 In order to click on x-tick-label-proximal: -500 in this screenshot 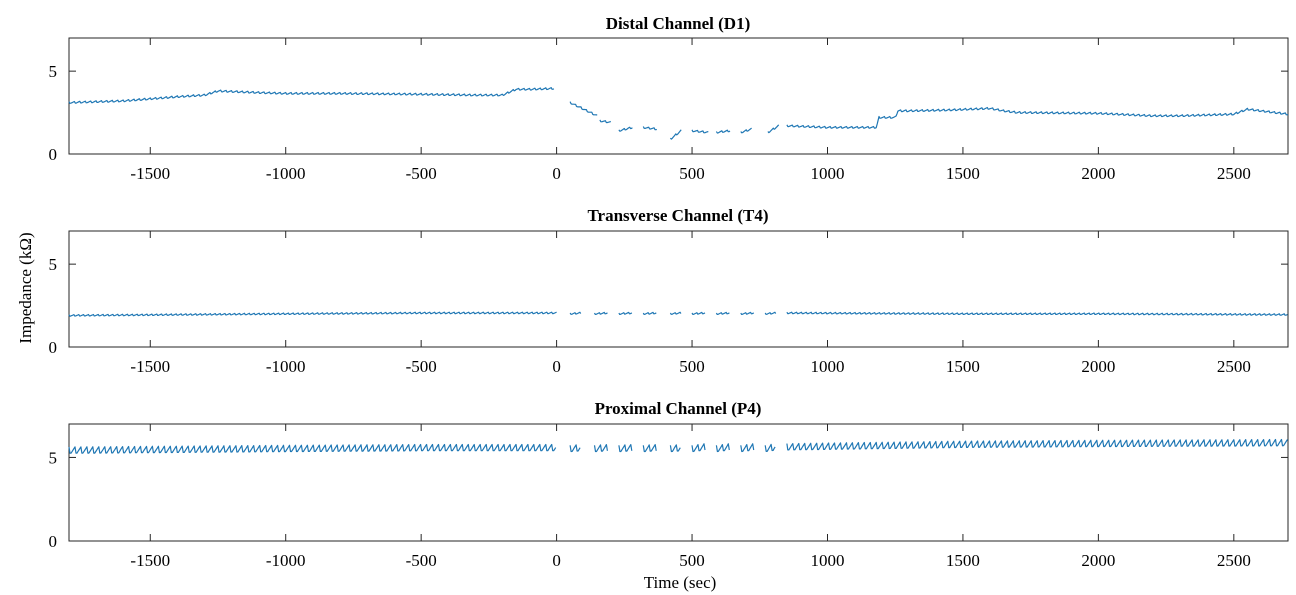, I will do `click(421, 560)`.